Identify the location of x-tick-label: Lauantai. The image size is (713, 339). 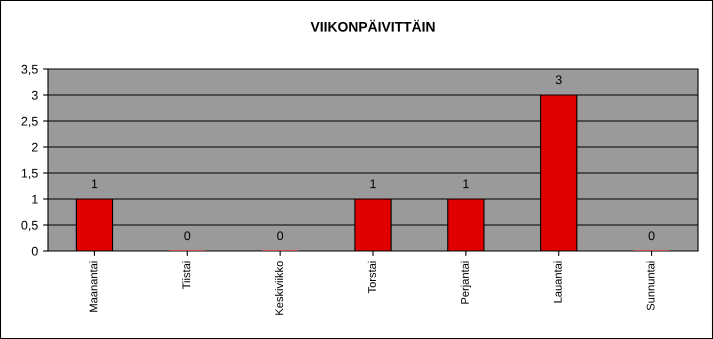
(558, 281).